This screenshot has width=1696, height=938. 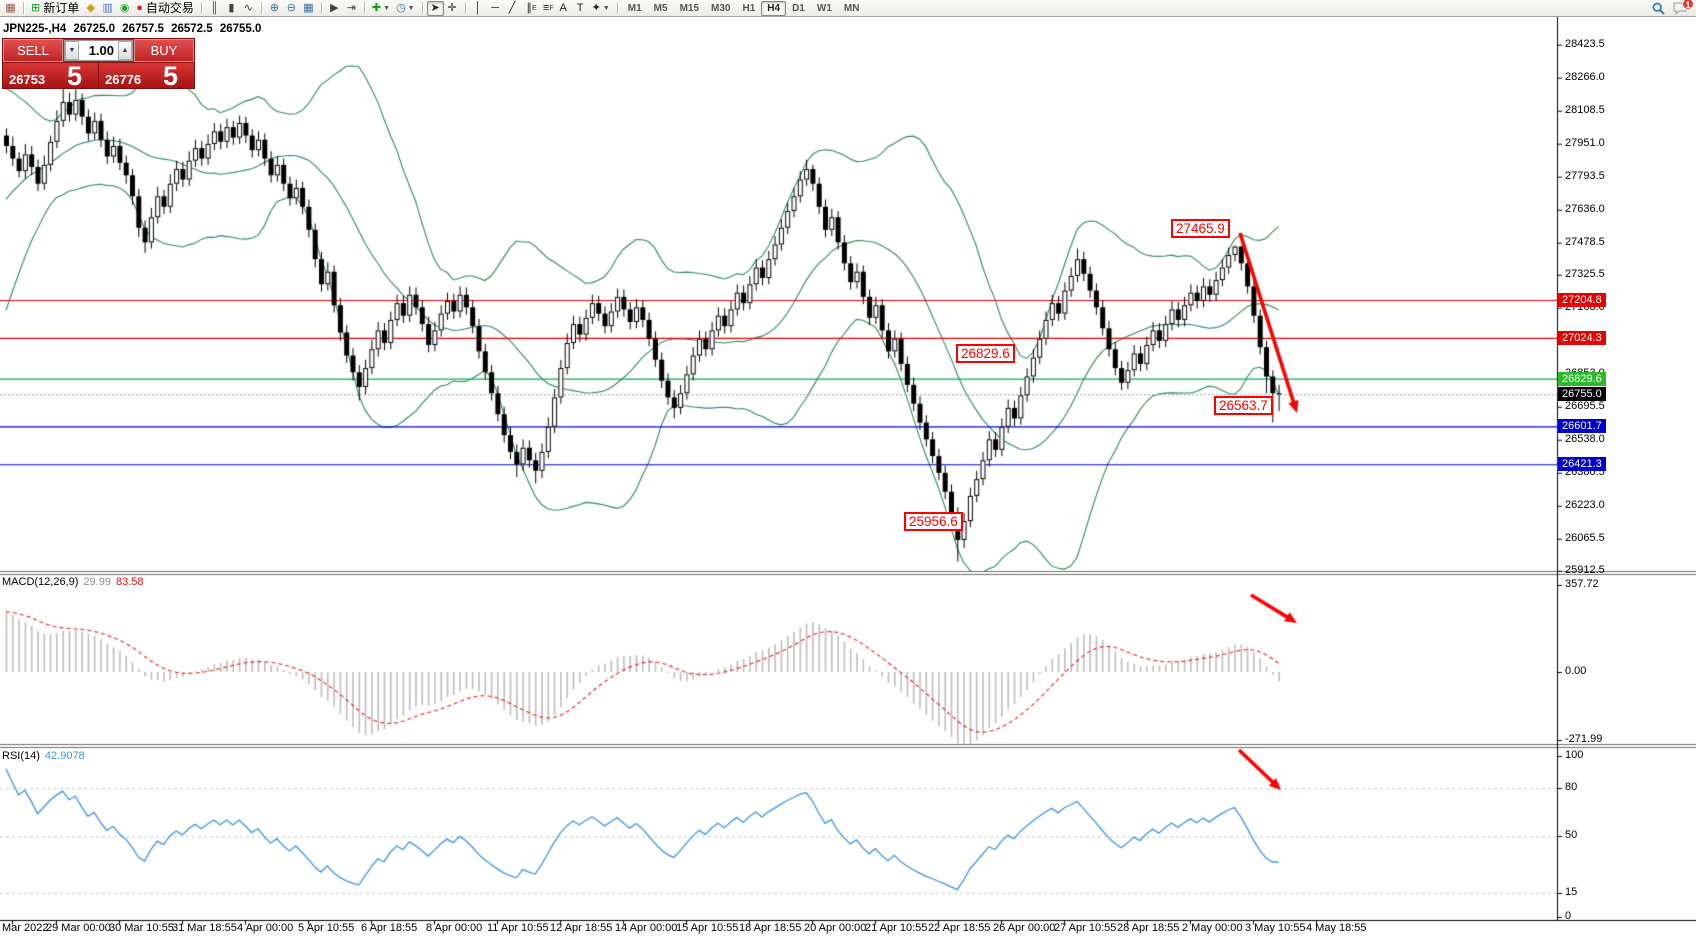 I want to click on periods-button-dropdown-arrow: ▼, so click(x=411, y=8).